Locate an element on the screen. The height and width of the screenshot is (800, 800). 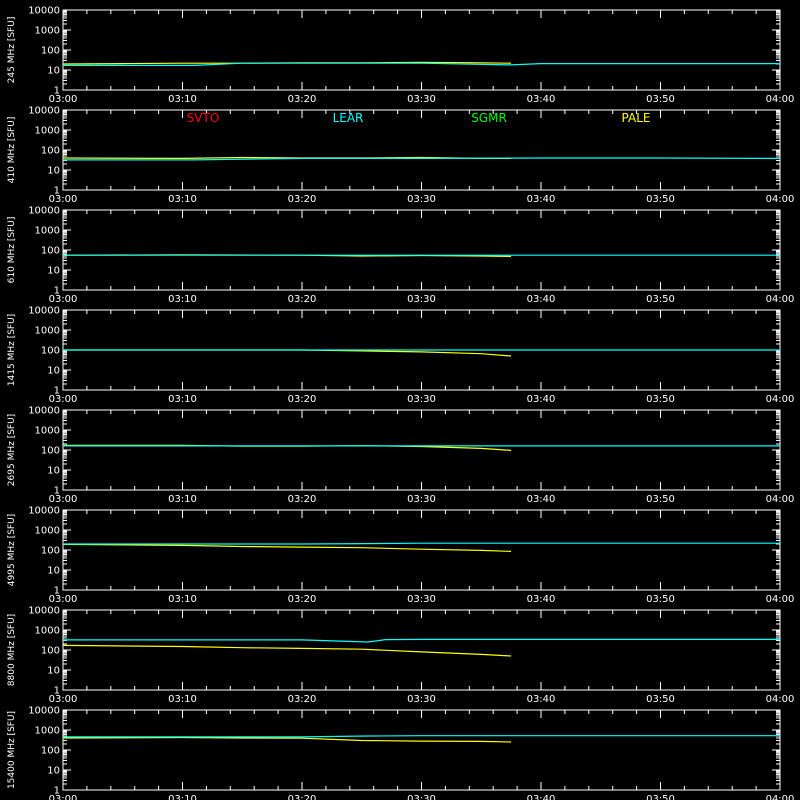
y-axis-label: 1415 MHz [SFU] is located at coordinates (12, 350).